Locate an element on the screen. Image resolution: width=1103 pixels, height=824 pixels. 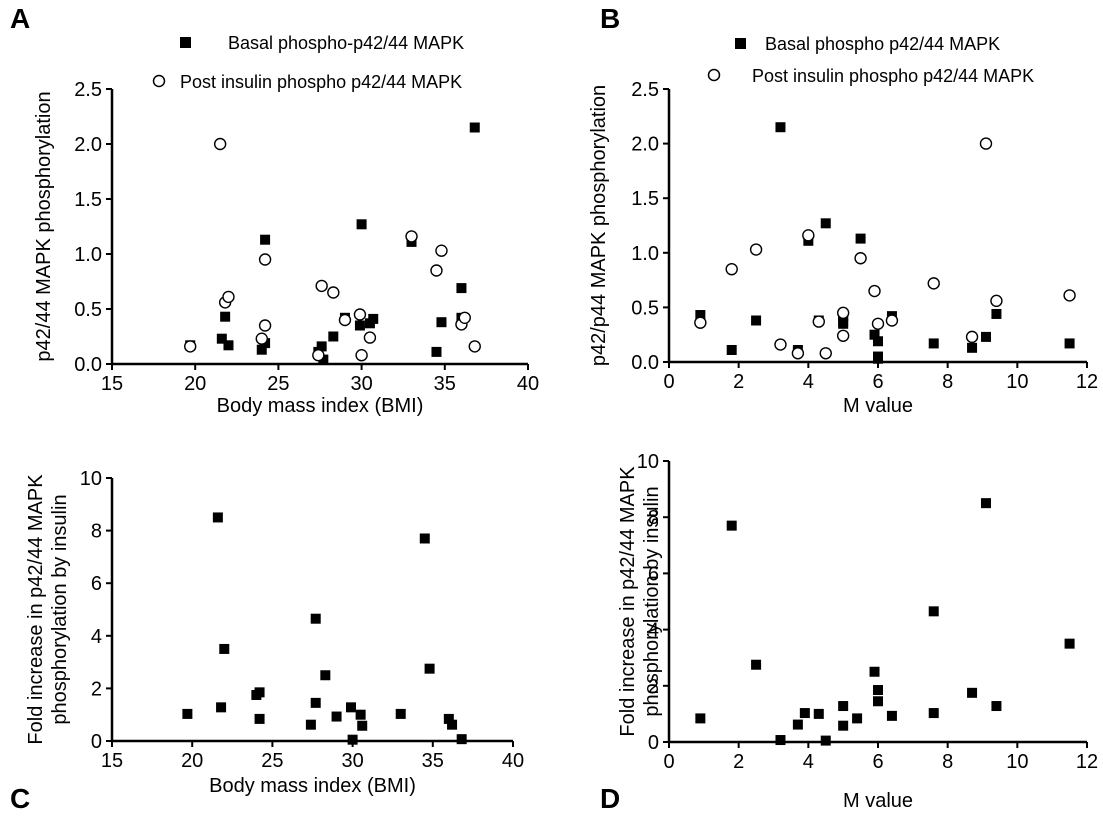
legend-square-marker is located at coordinates (740, 43).